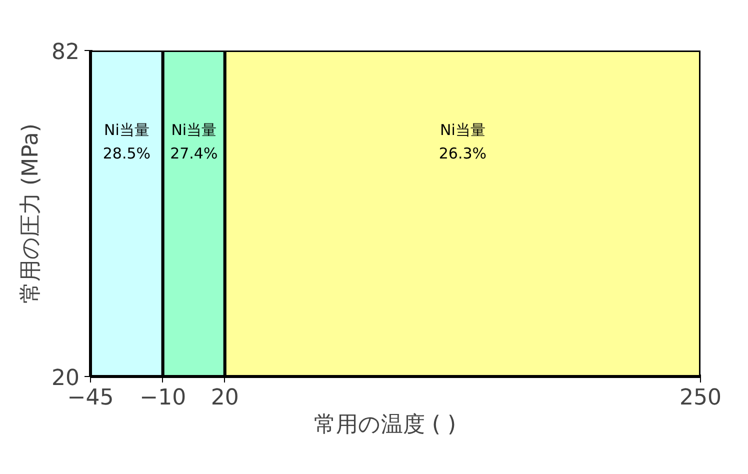 This screenshot has width=748, height=474. What do you see at coordinates (224, 398) in the screenshot?
I see `x-tick-label: 20` at bounding box center [224, 398].